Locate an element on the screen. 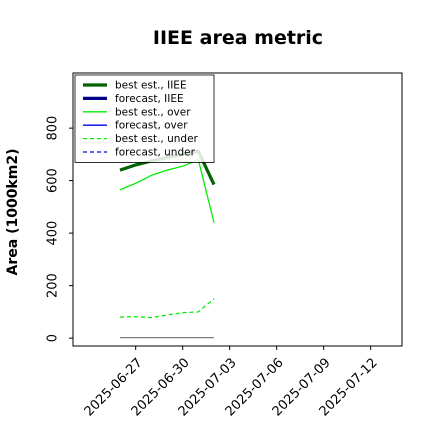 The image size is (440, 440). plot-area is located at coordinates (167, 244).